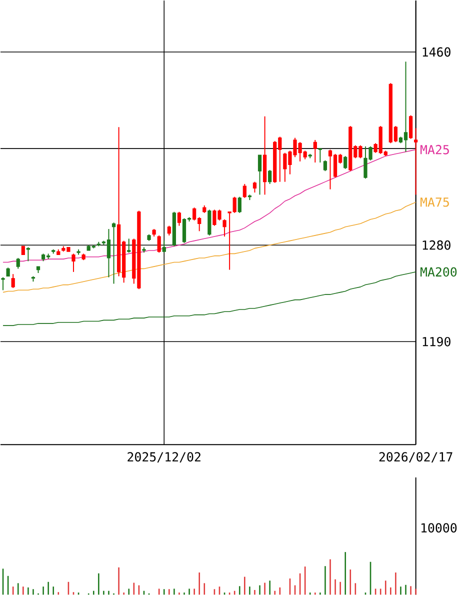 Image resolution: width=469 pixels, height=598 pixels. Describe the element at coordinates (163, 457) in the screenshot. I see `x-tick-label: 2025/12/02` at that location.